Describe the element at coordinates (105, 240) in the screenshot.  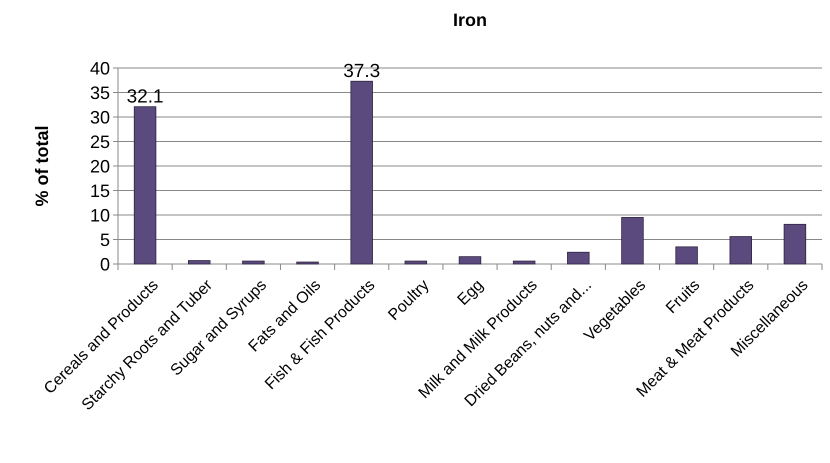
I see `y-tick-label: 5` at that location.